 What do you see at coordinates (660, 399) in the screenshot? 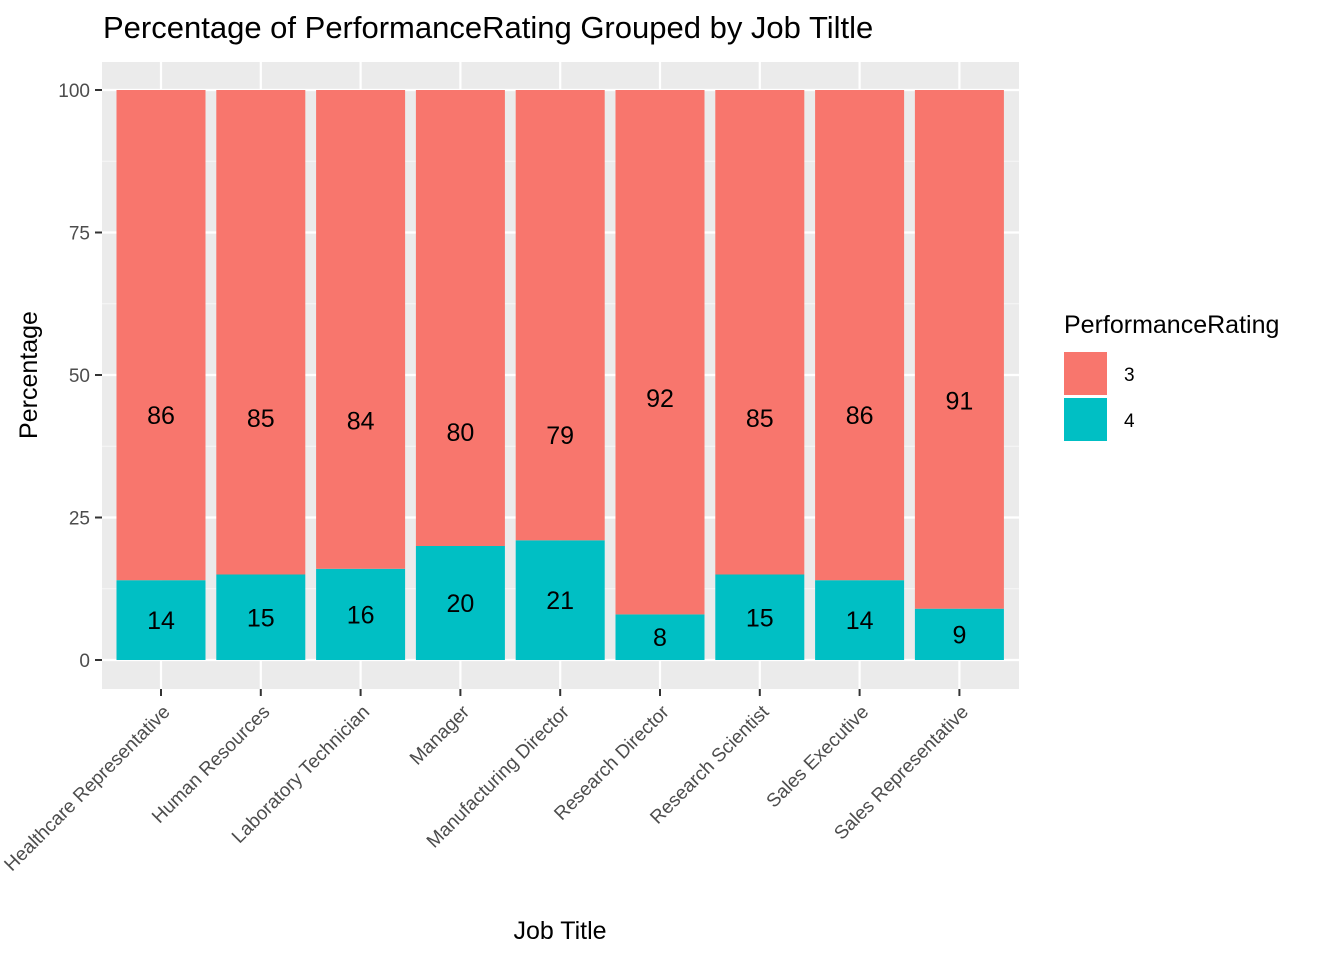
I see `data-label: 92` at bounding box center [660, 399].